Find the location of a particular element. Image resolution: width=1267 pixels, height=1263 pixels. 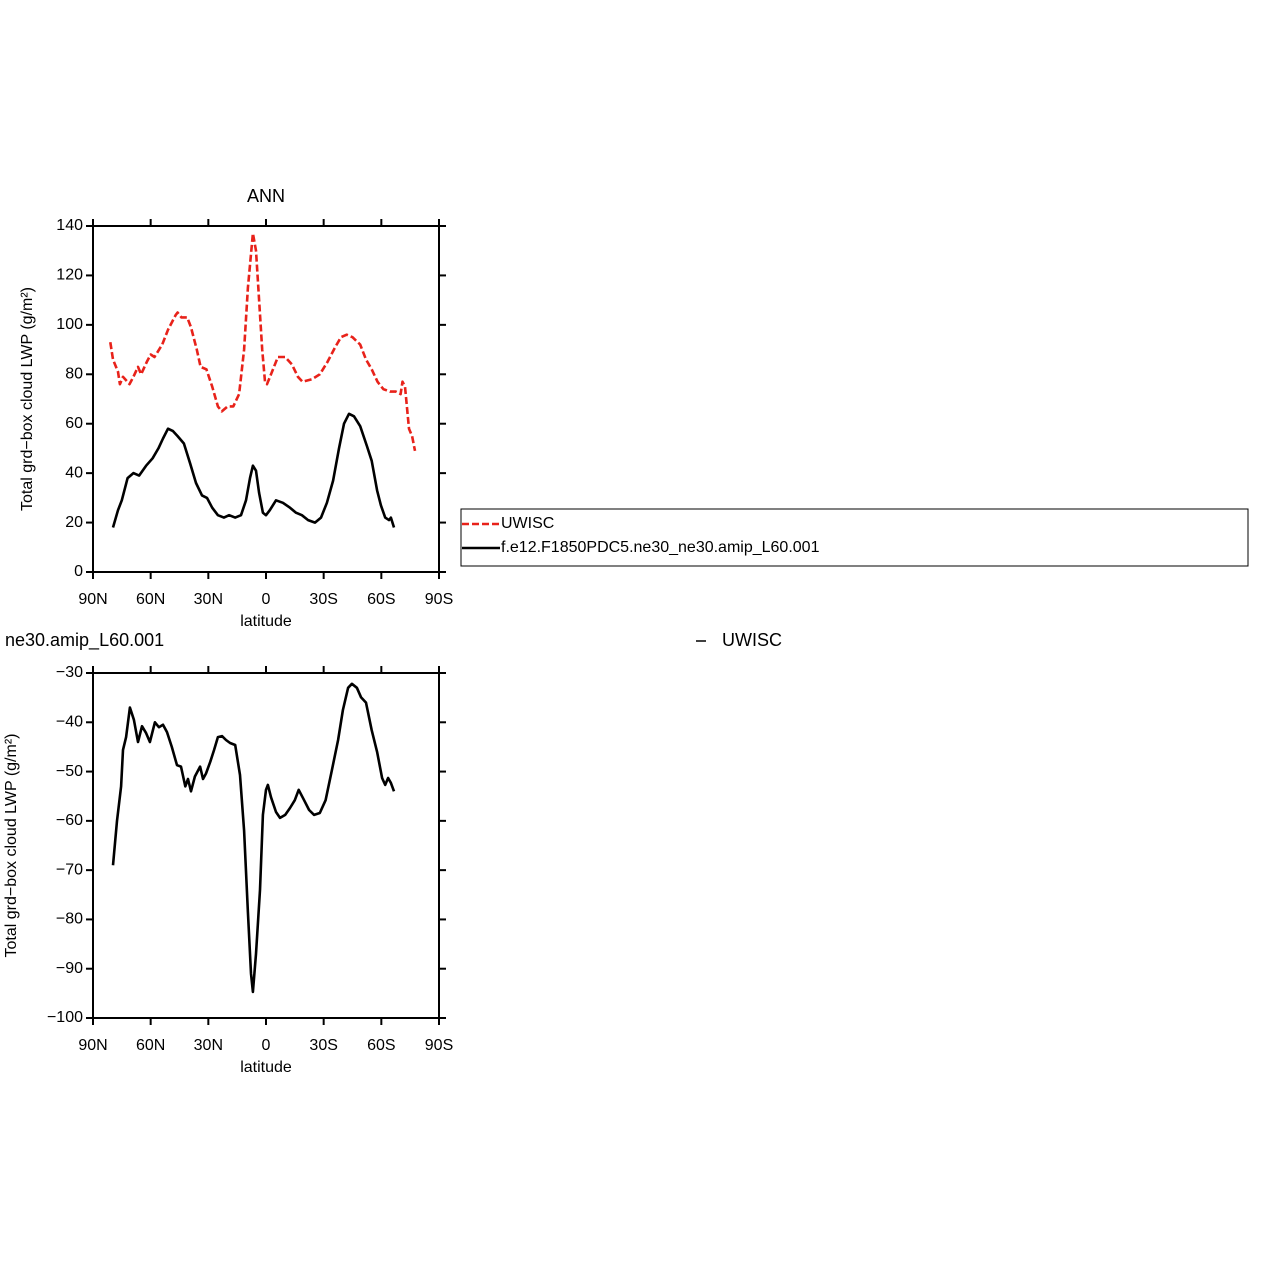

y-tick-label: −80 is located at coordinates (69, 919).